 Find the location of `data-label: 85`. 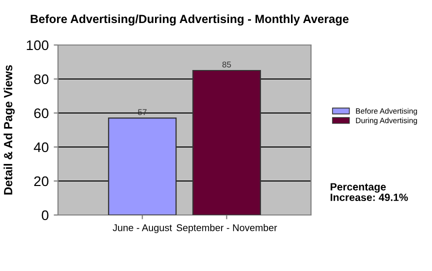

data-label: 85 is located at coordinates (226, 65).